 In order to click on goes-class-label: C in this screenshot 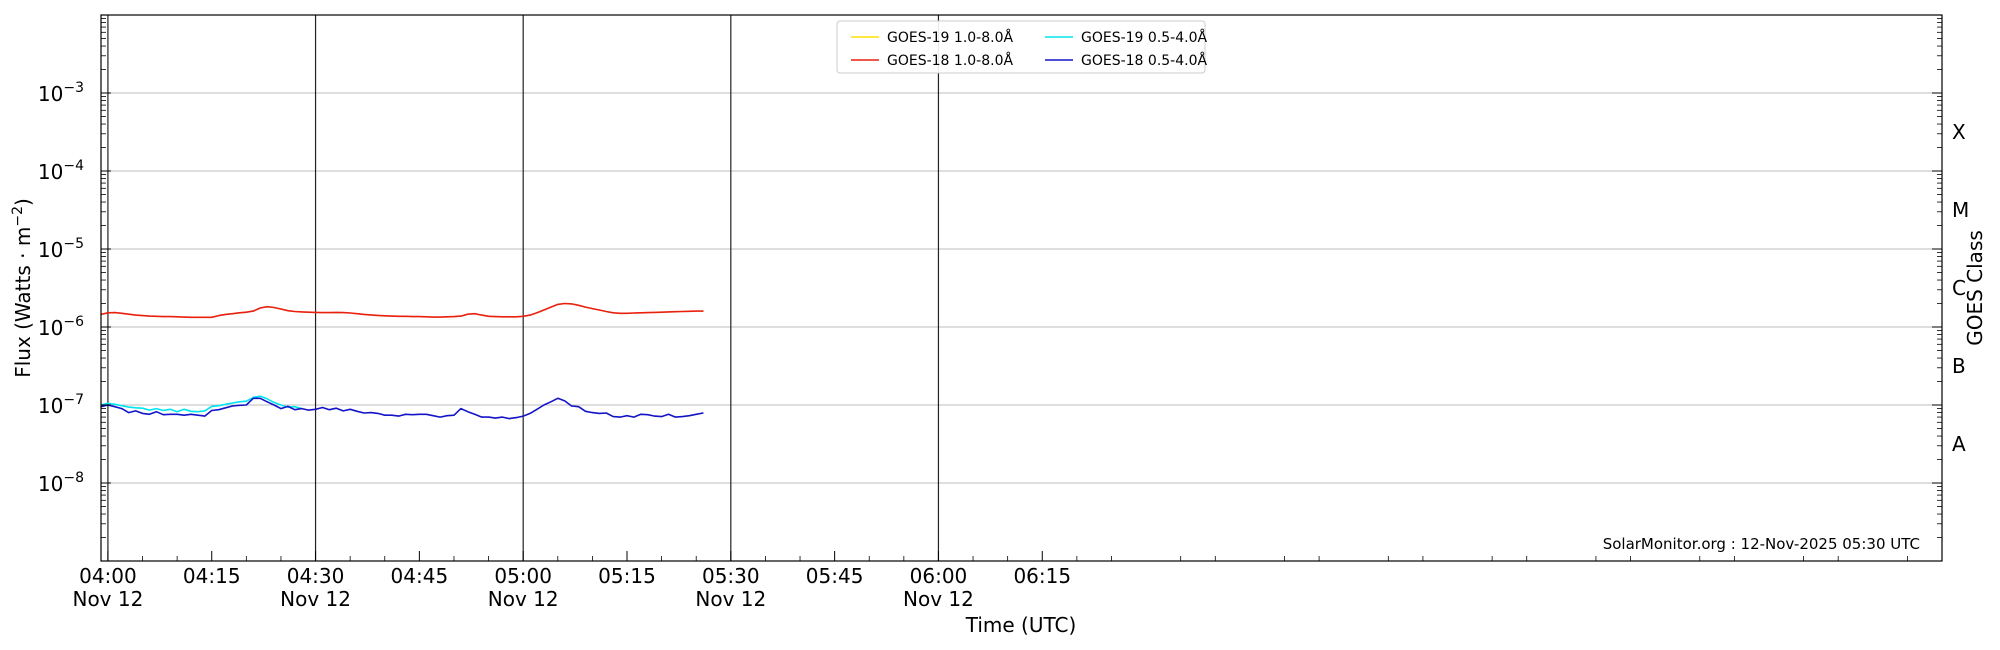, I will do `click(1959, 288)`.